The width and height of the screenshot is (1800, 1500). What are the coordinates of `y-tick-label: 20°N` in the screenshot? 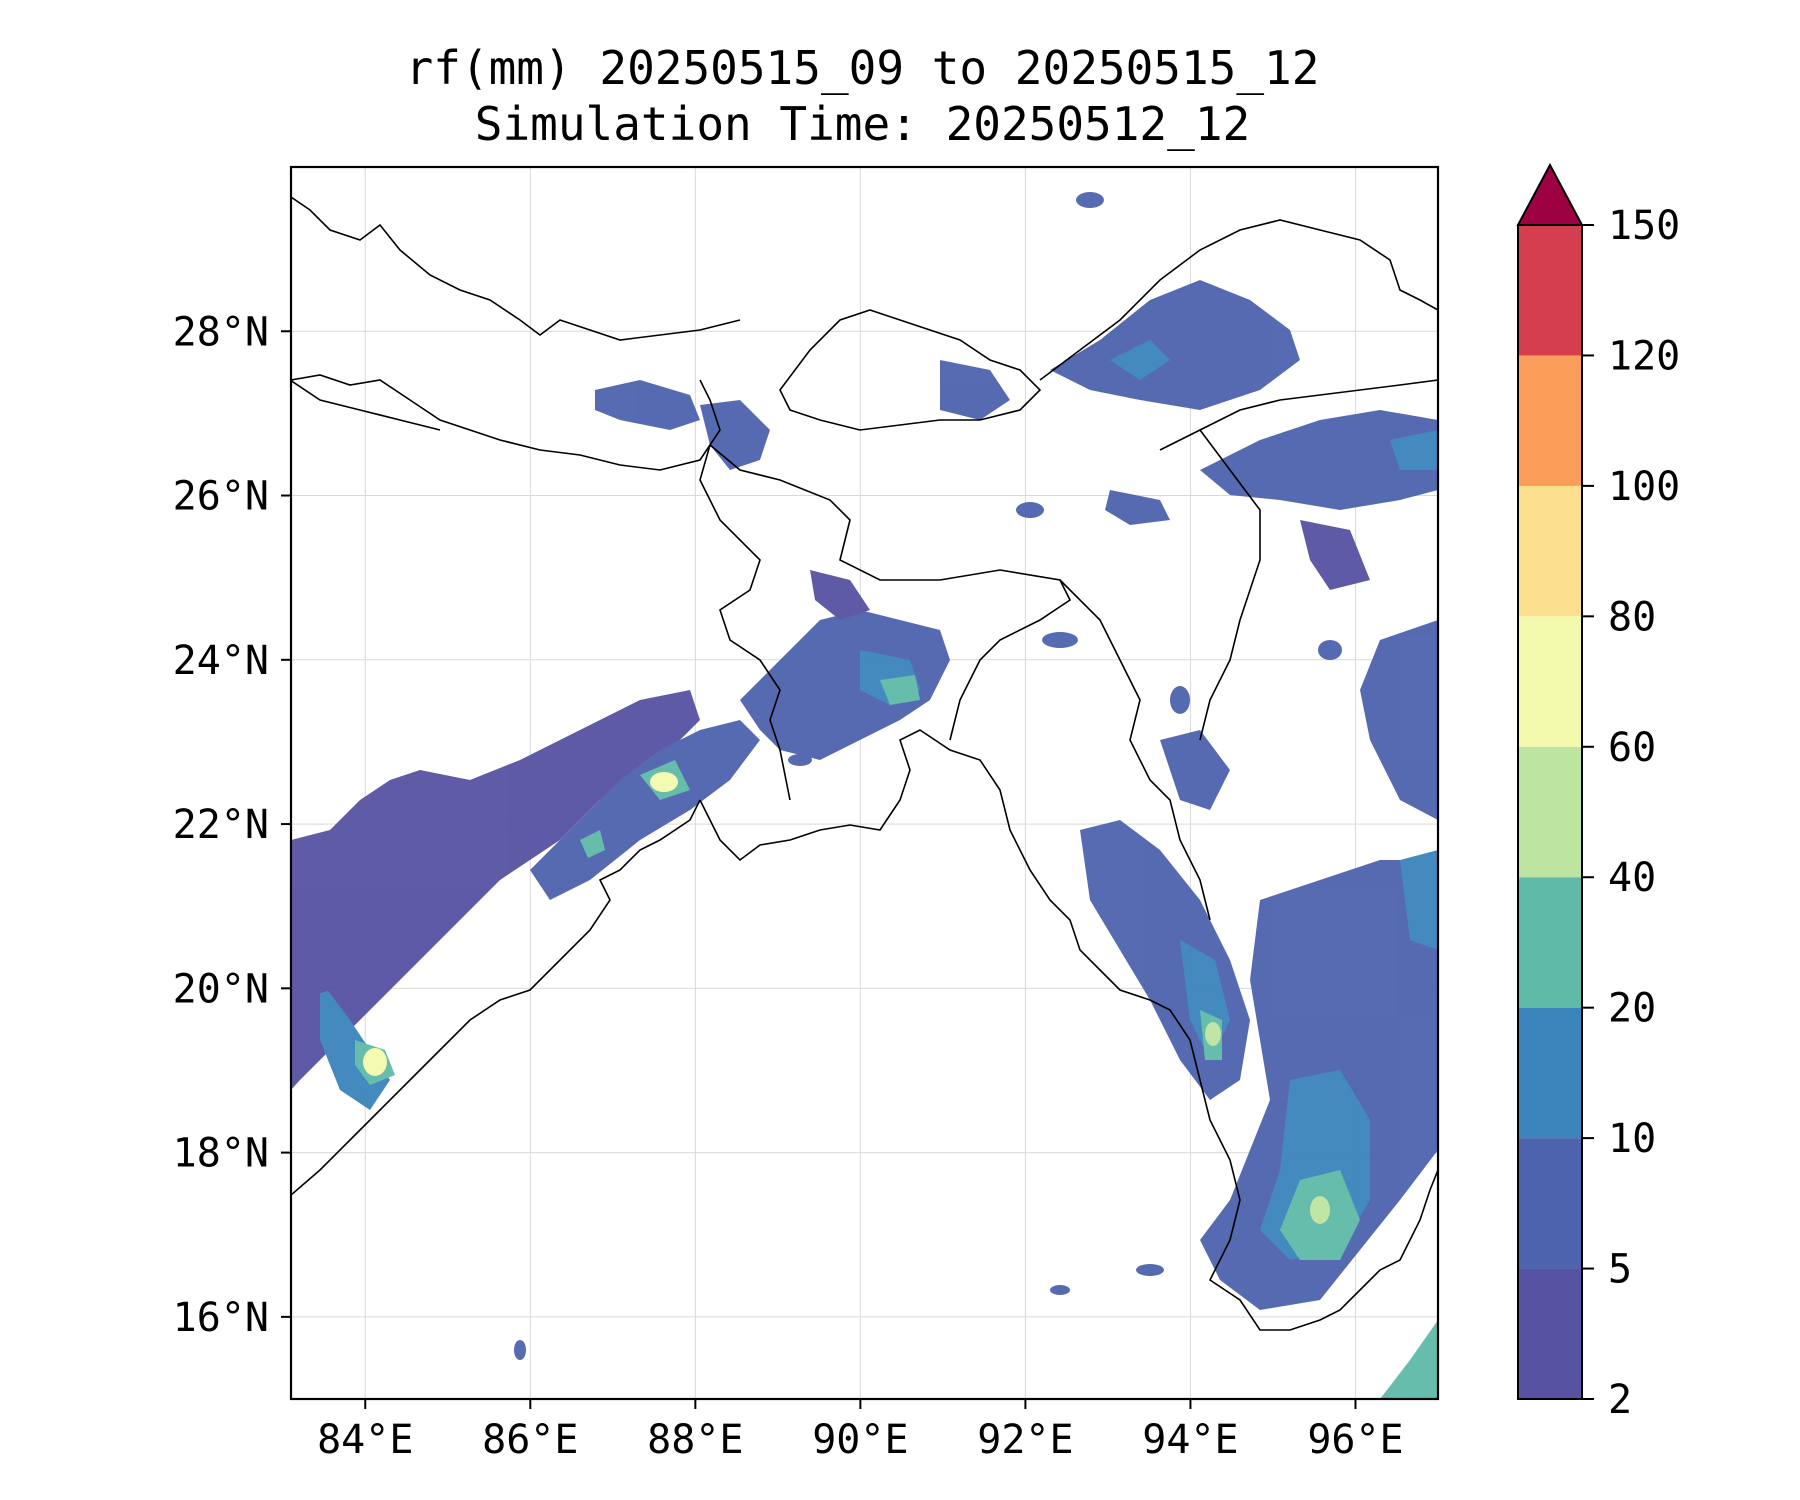 It's located at (221, 989).